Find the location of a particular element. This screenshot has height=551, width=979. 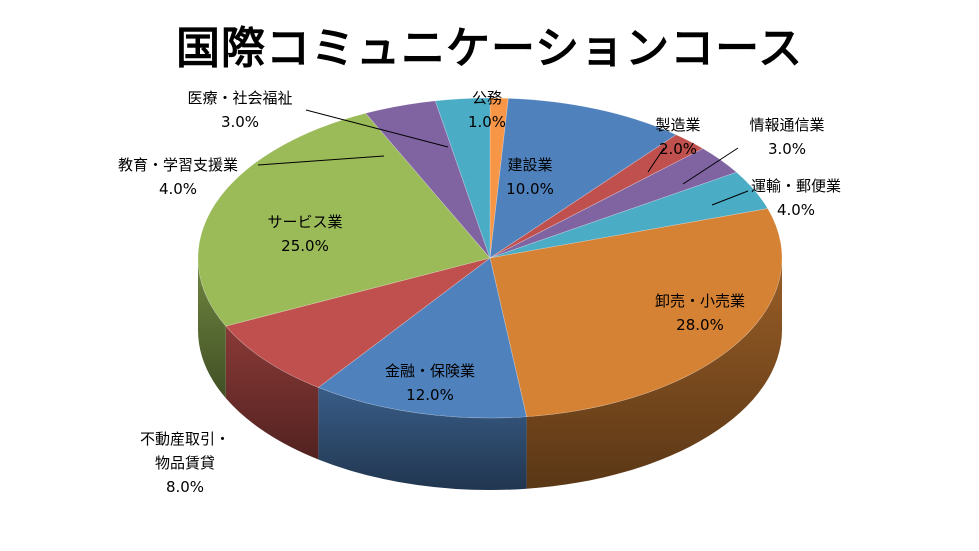

slice-category-label-slice-11: 医療・社会福祉 is located at coordinates (239, 98).